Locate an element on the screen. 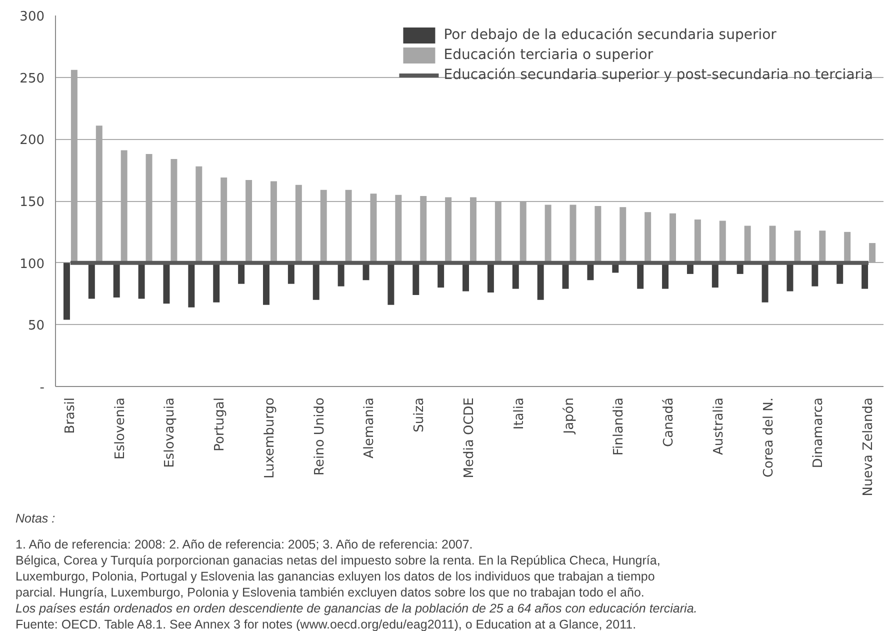  x-tick-label: Dinamarca is located at coordinates (818, 432).